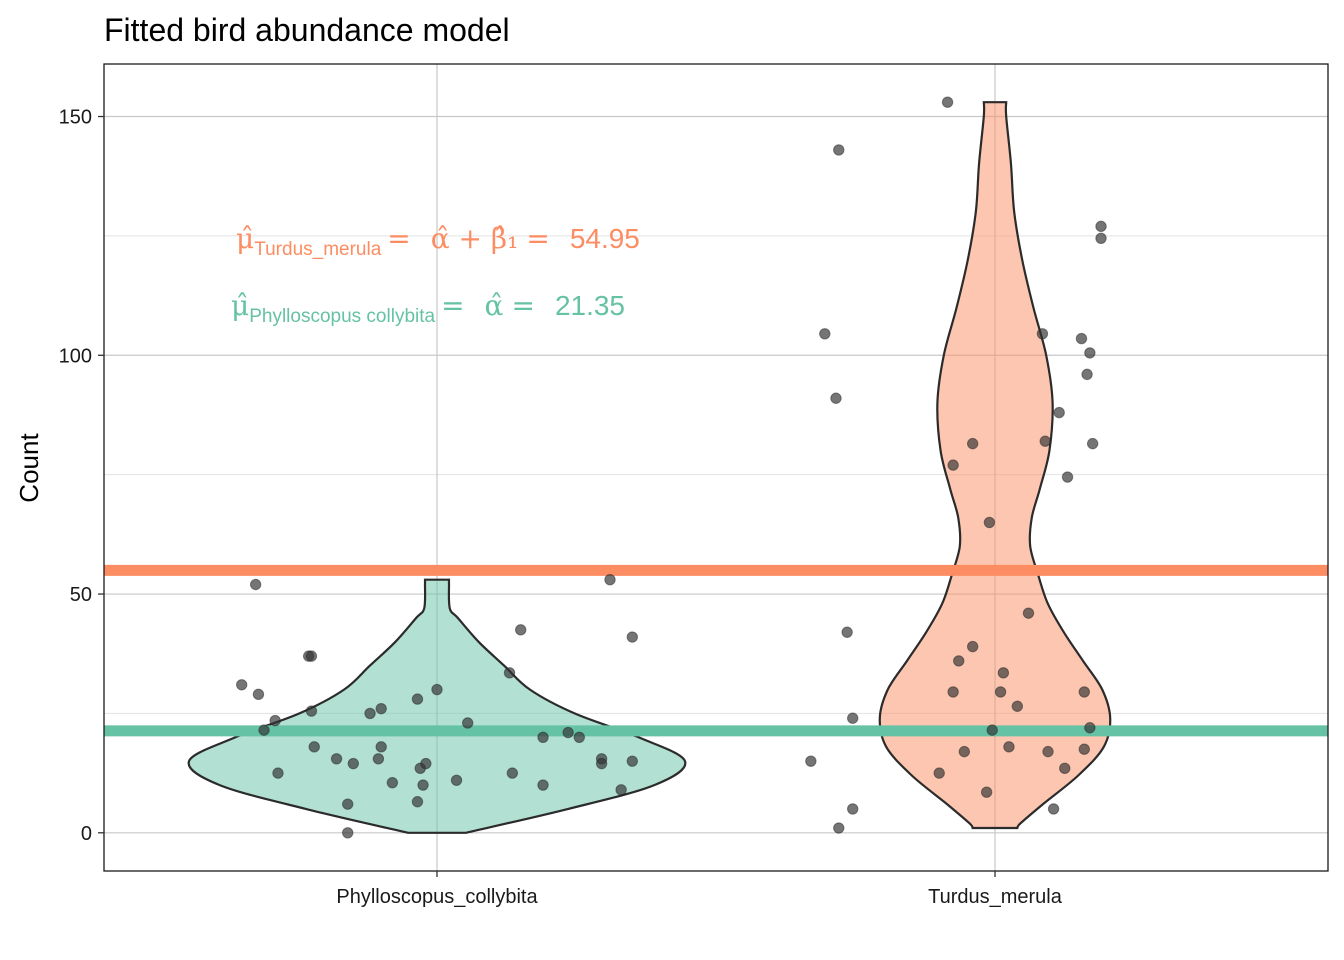 This screenshot has height=960, width=1344. What do you see at coordinates (307, 30) in the screenshot?
I see `chart-title: Fitted bird abundance model` at bounding box center [307, 30].